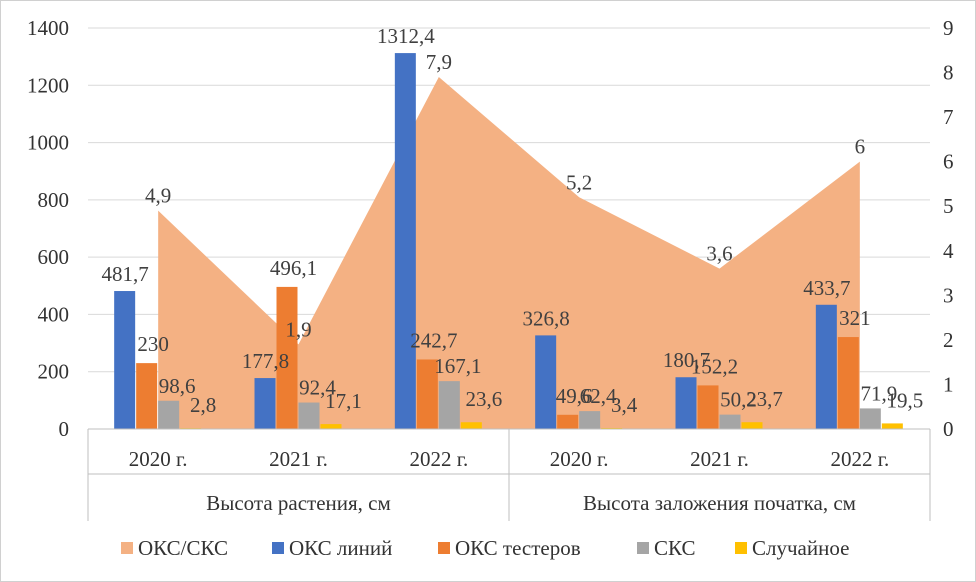 This screenshot has height=582, width=976. What do you see at coordinates (574, 396) in the screenshot?
I see `bar-data-label: 49,6` at bounding box center [574, 396].